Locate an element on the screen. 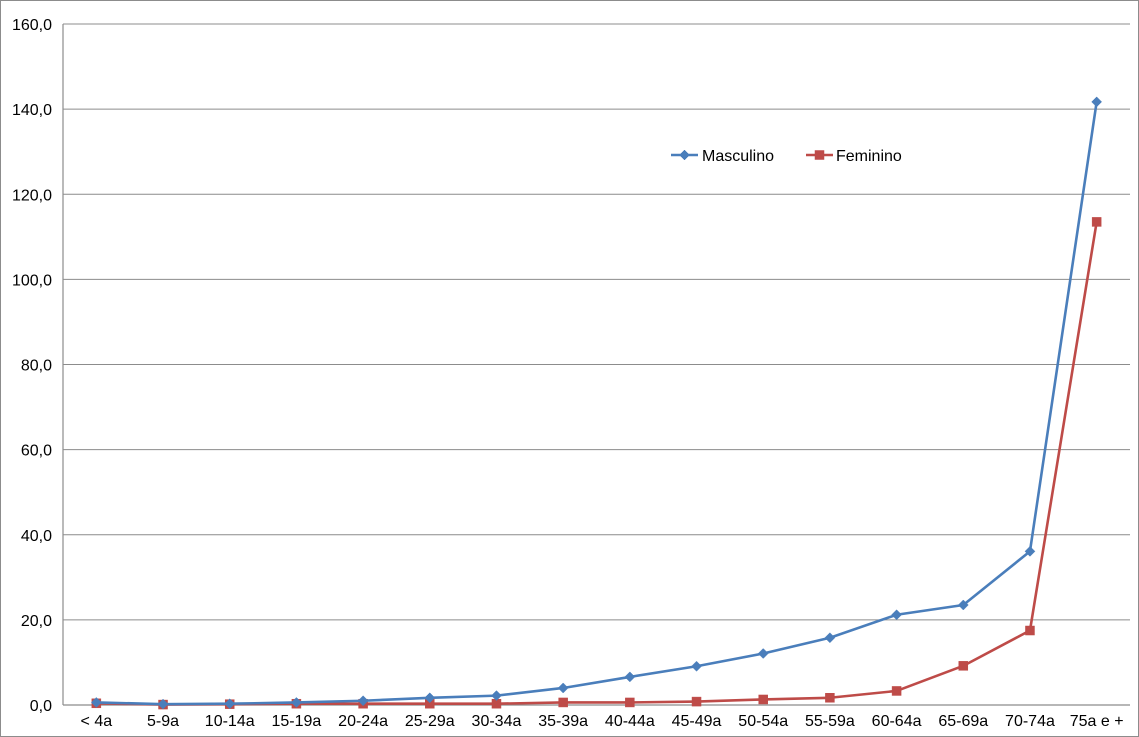  x-tick-label: 15-19a is located at coordinates (296, 721).